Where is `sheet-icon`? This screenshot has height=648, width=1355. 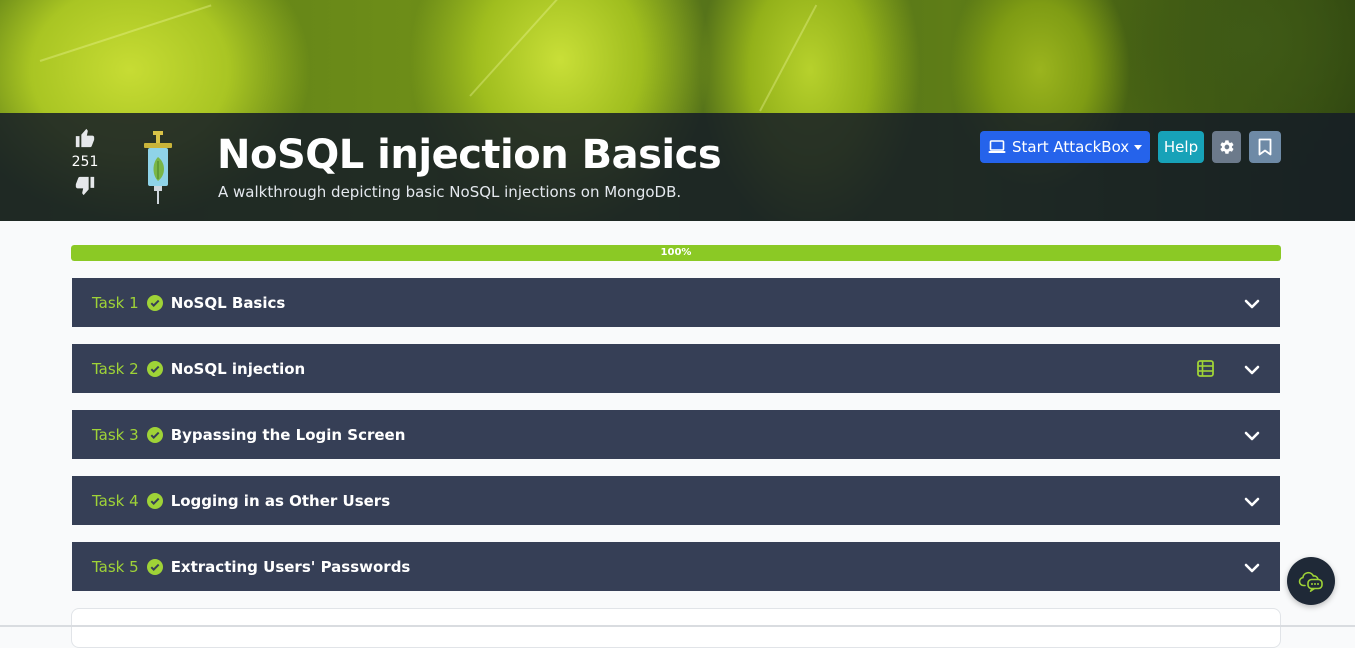 sheet-icon is located at coordinates (1205, 370).